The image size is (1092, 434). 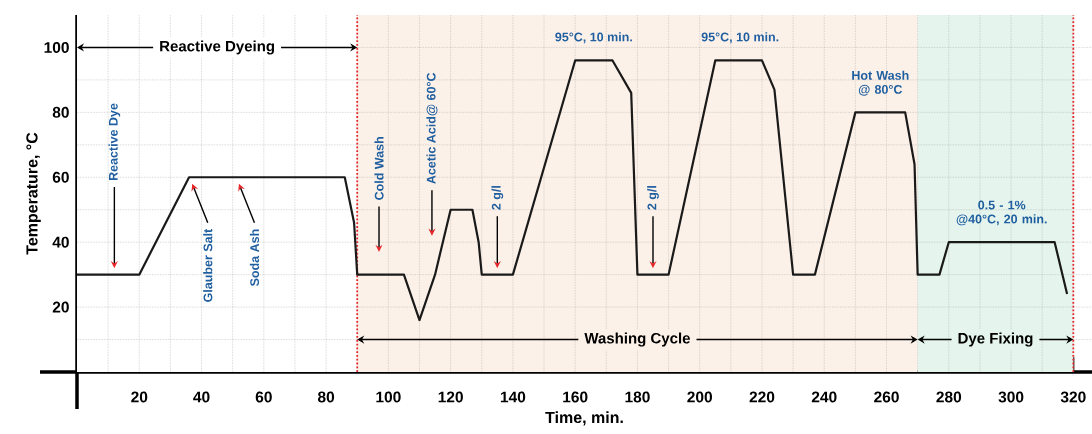 I want to click on x-tick-label: 200, so click(x=699, y=397).